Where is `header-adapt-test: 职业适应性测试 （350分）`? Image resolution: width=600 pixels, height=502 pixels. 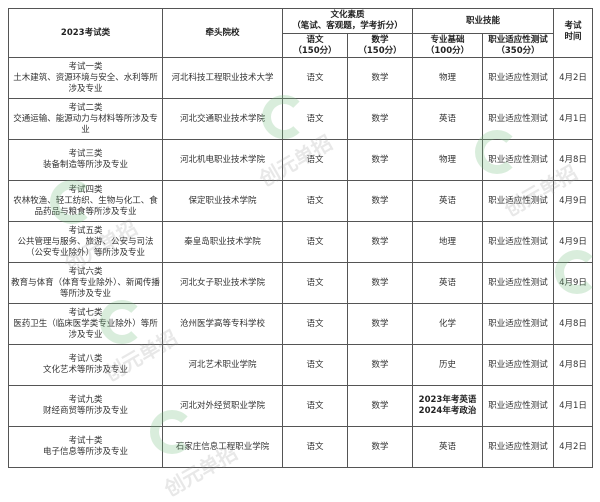
header-adapt-test: 职业适应性测试 （350分） is located at coordinates (518, 45).